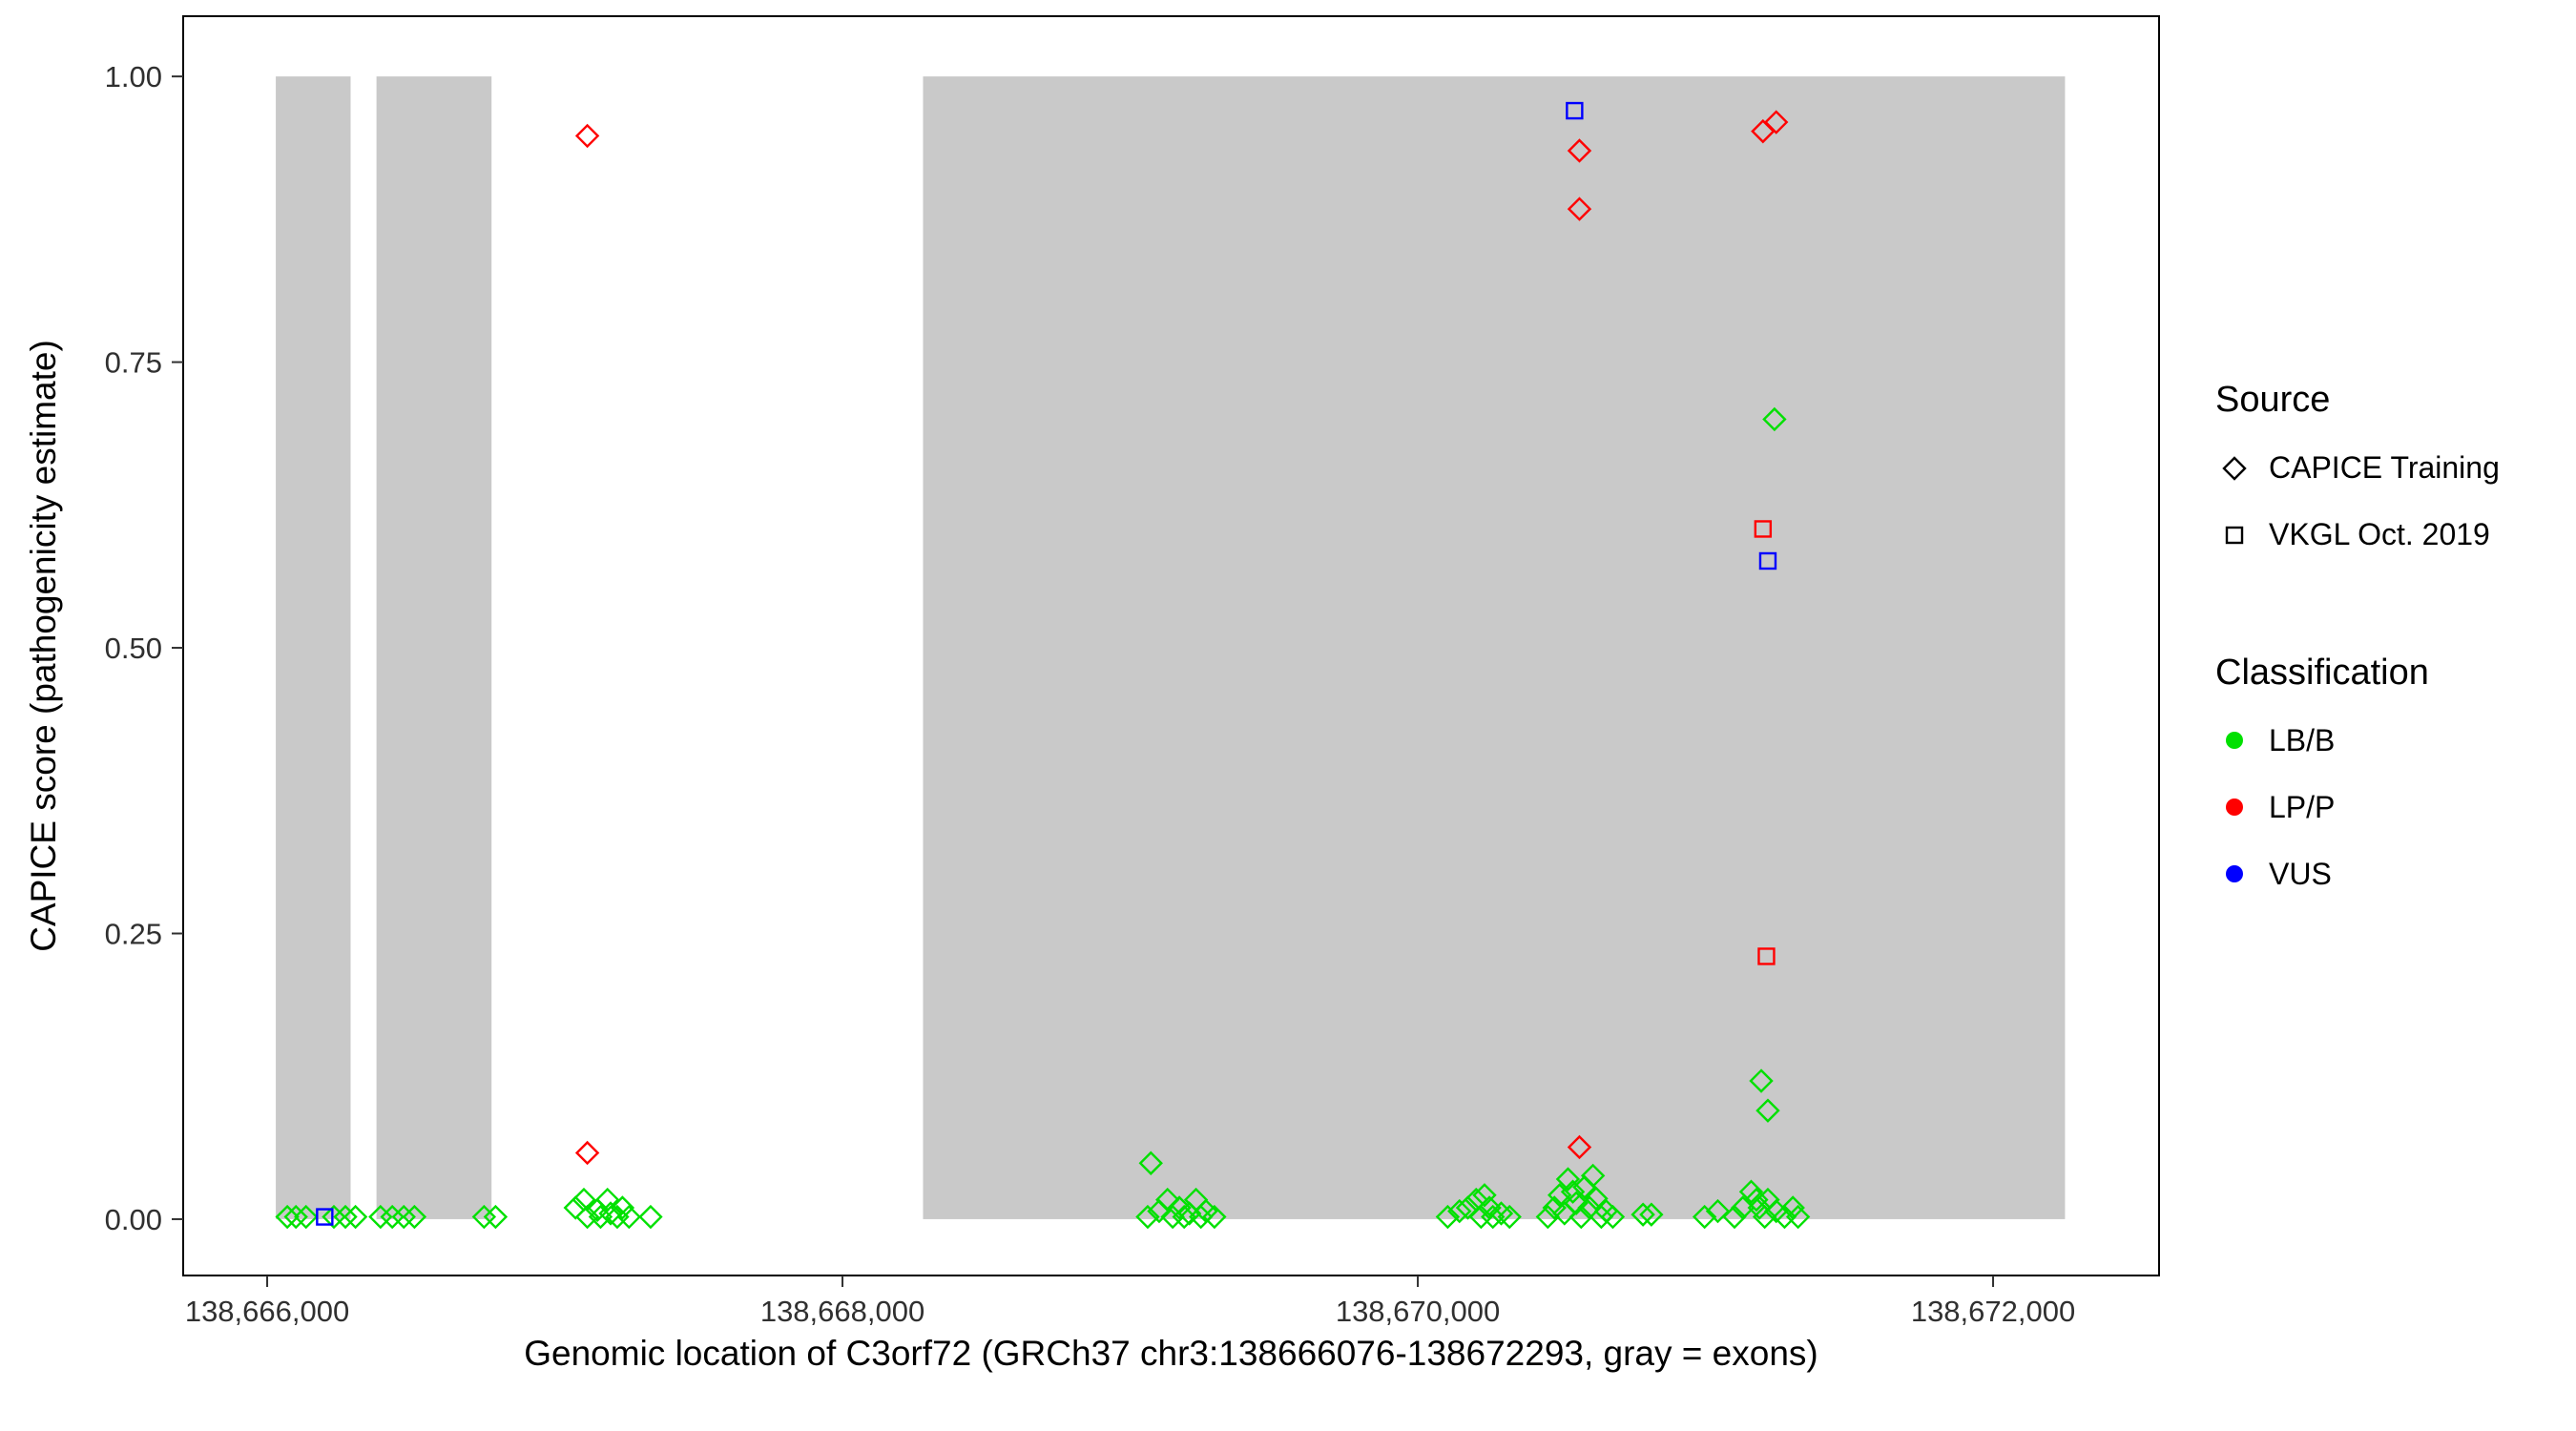  Describe the element at coordinates (2302, 807) in the screenshot. I see `legend-label-lpp: LP/P` at that location.